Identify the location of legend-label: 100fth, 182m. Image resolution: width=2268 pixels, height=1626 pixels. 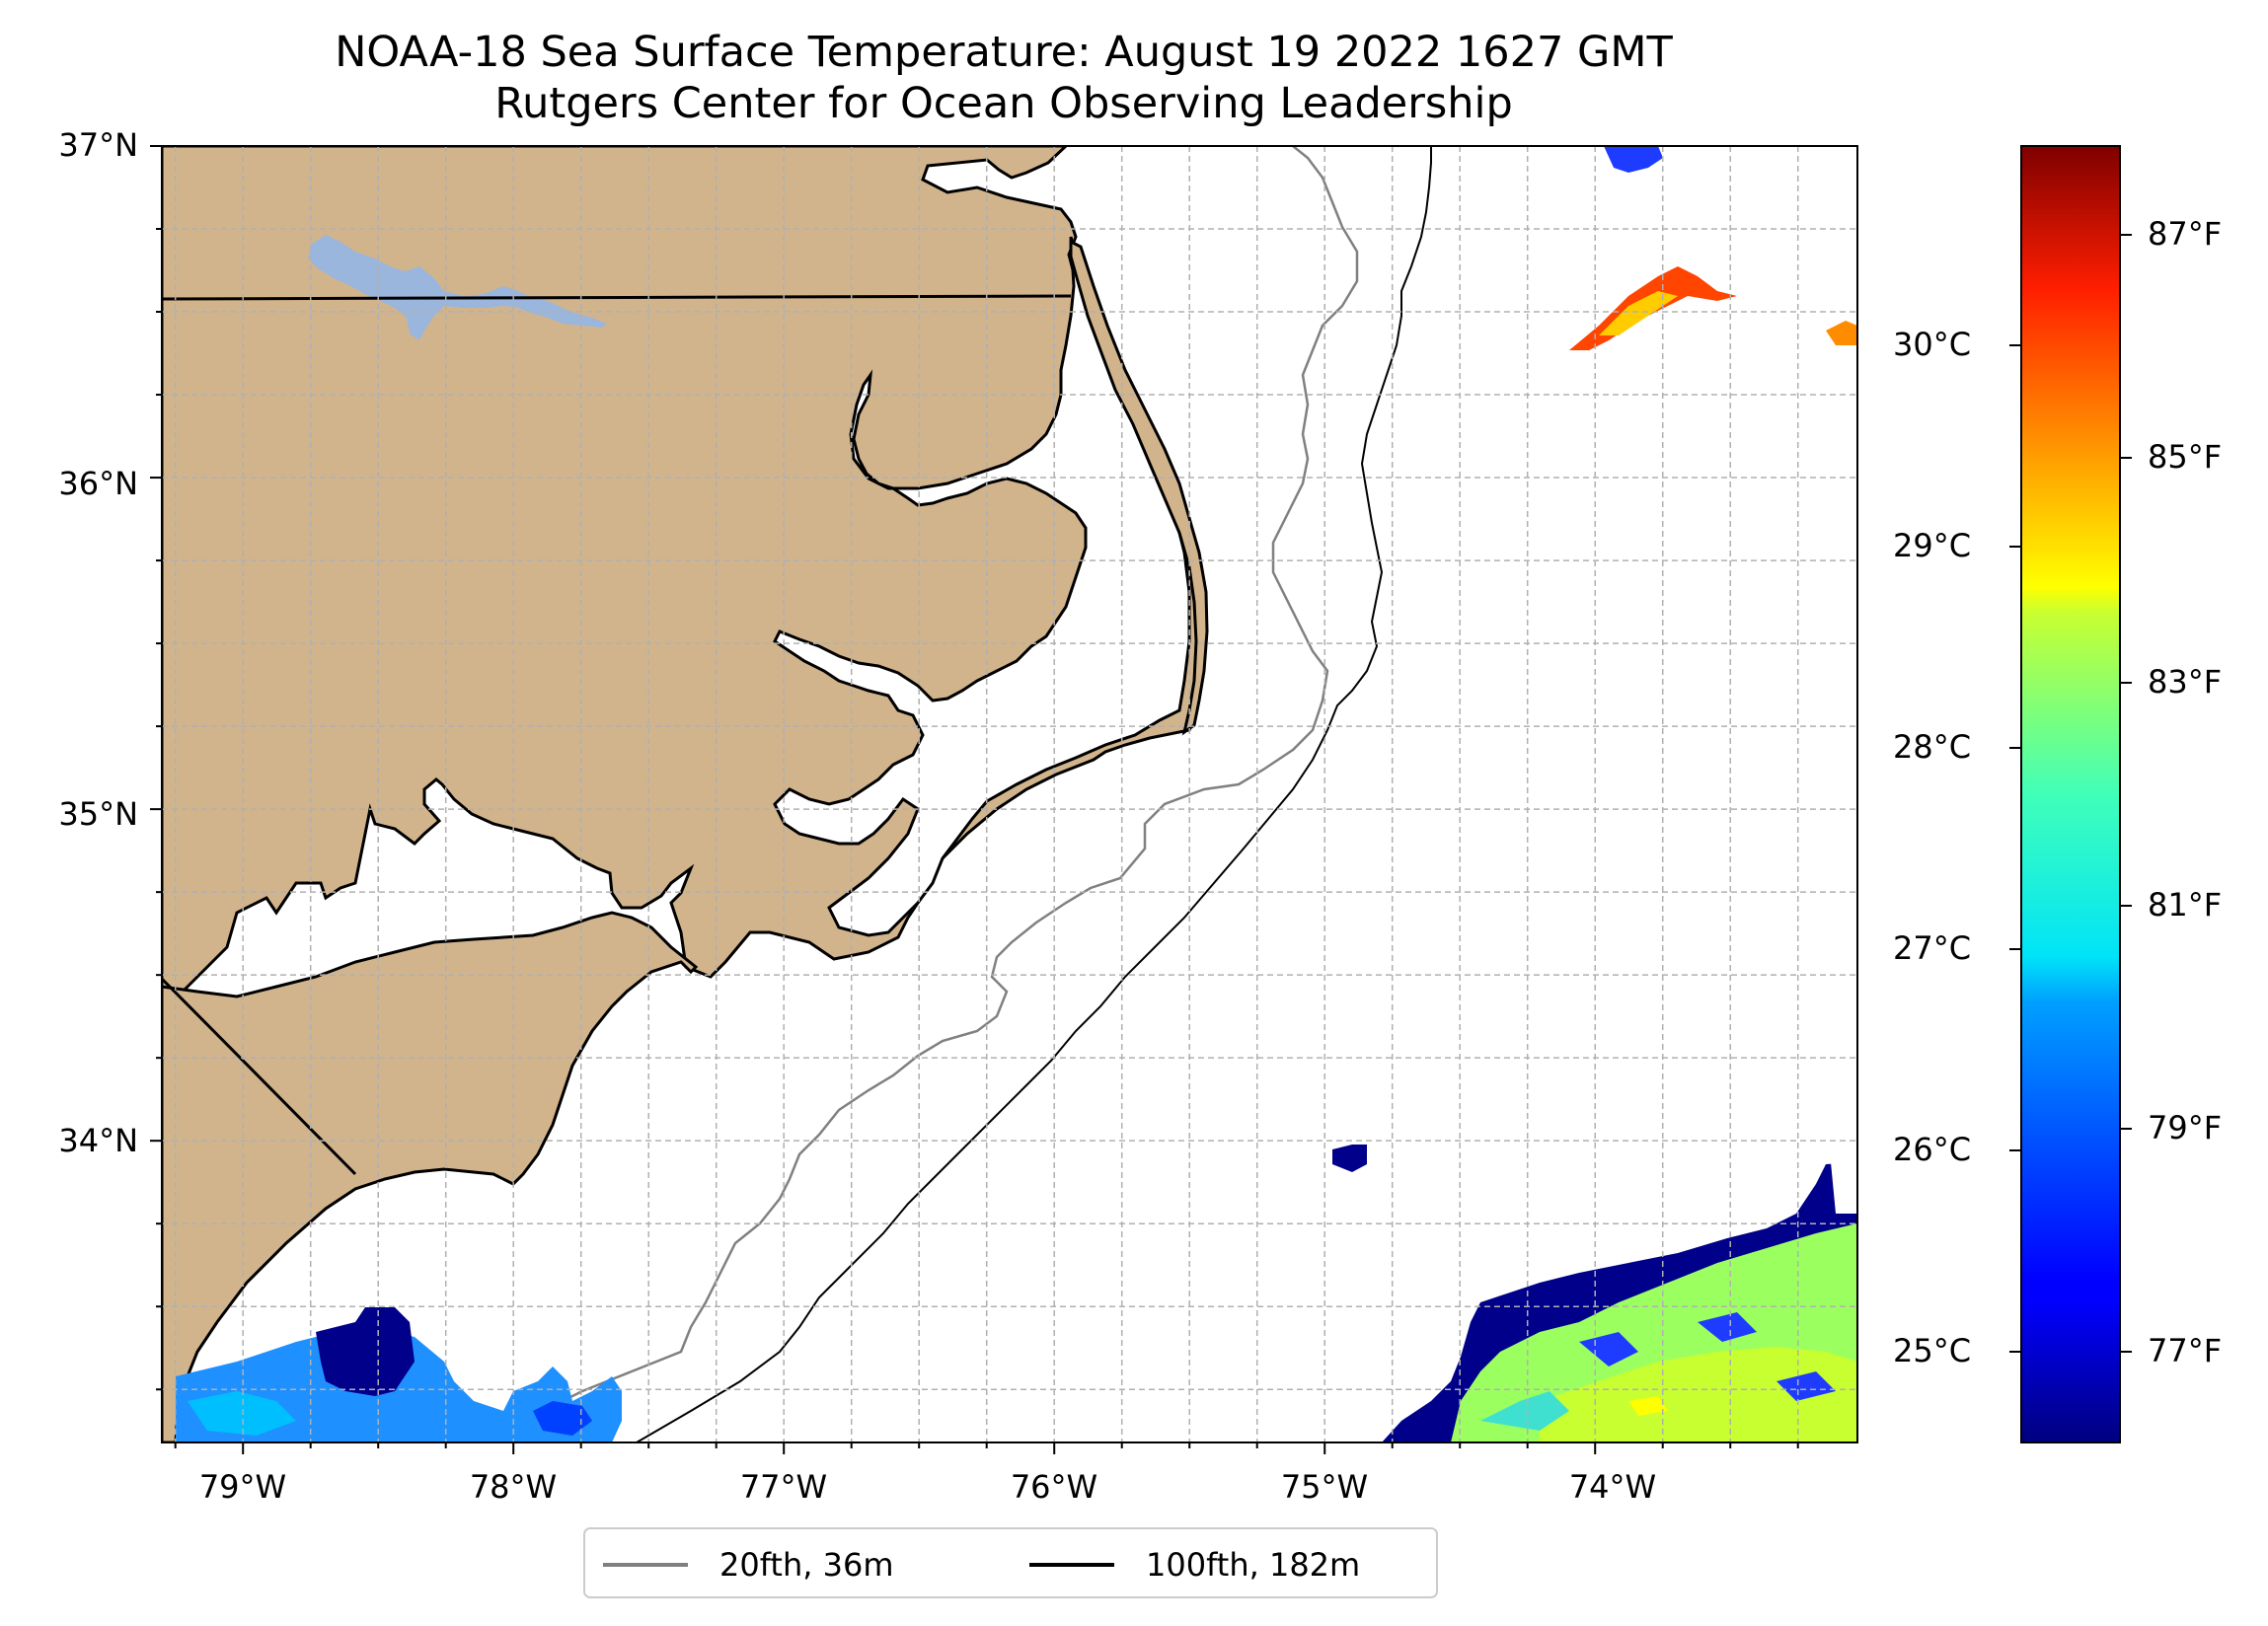
(1253, 1565).